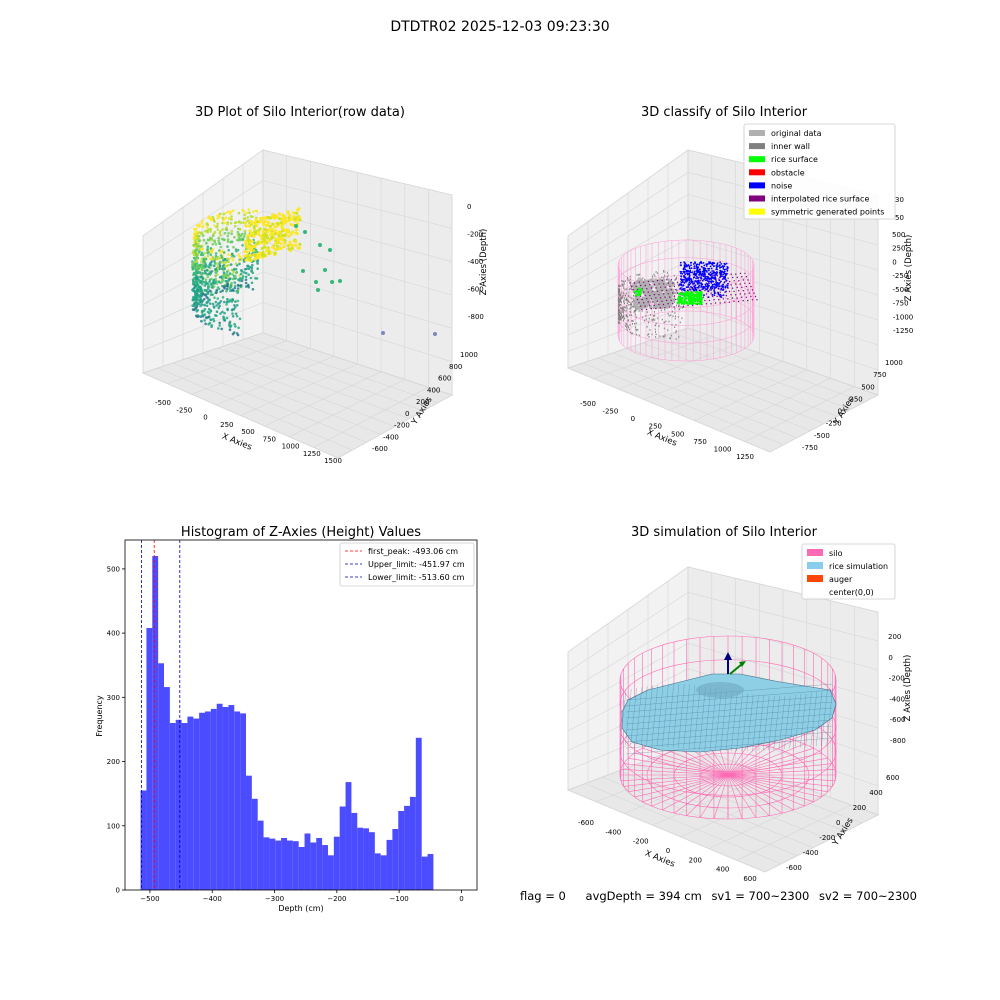 The width and height of the screenshot is (1000, 1000). What do you see at coordinates (433, 390) in the screenshot?
I see `tick-label: 400` at bounding box center [433, 390].